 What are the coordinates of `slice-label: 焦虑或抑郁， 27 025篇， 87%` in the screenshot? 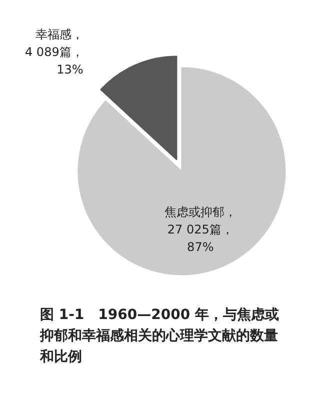 It's located at (200, 229).